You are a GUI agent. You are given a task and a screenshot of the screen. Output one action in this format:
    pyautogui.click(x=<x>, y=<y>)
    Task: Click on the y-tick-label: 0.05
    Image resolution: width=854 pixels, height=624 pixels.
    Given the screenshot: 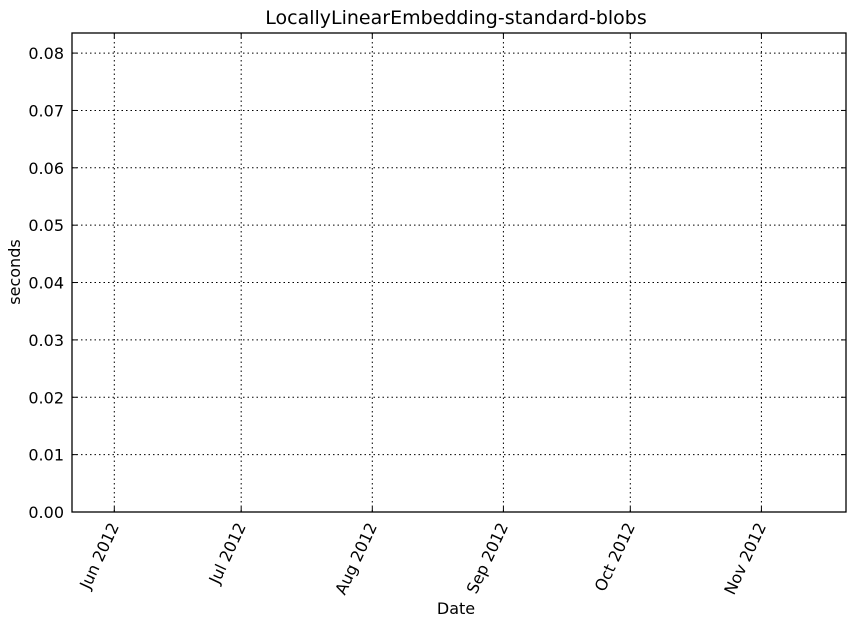 What is the action you would take?
    pyautogui.click(x=46, y=225)
    